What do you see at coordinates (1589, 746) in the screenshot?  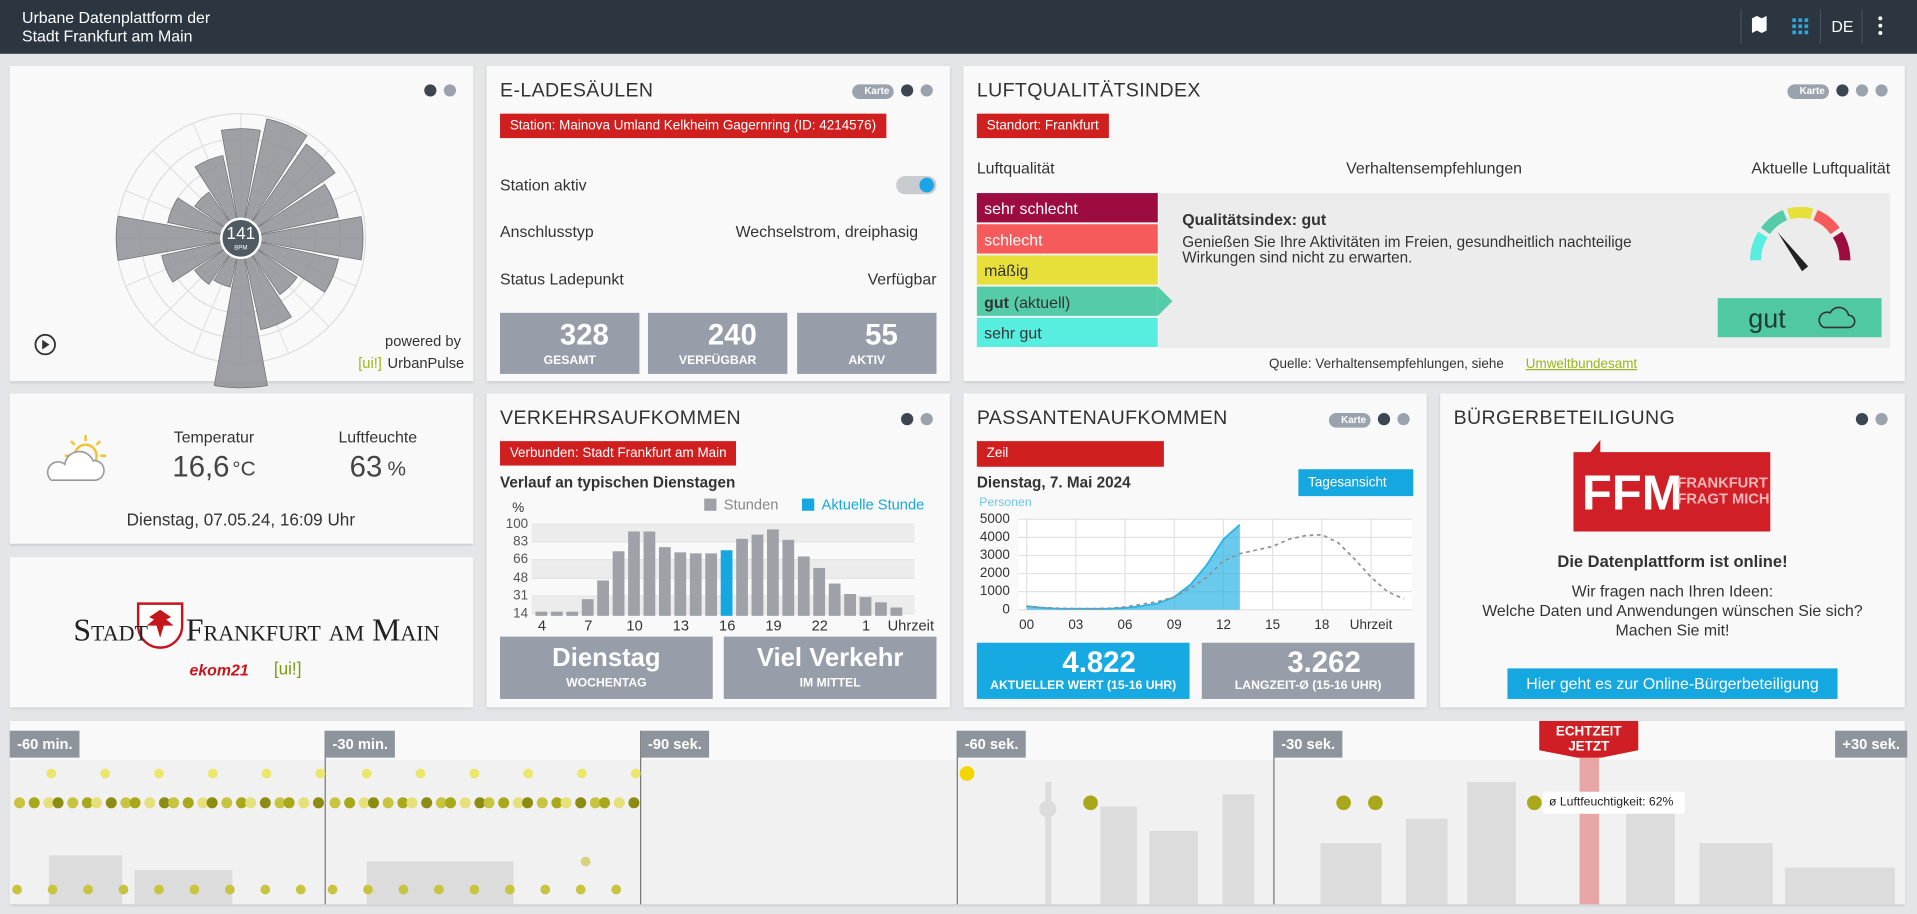 I see `now-label: JETZT` at bounding box center [1589, 746].